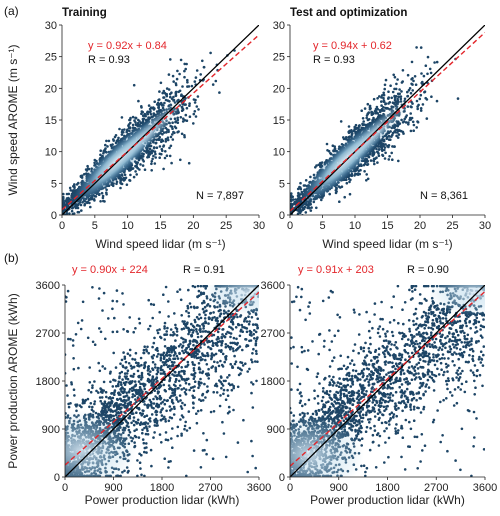  What do you see at coordinates (51, 153) in the screenshot?
I see `y-tick-label: 10` at bounding box center [51, 153].